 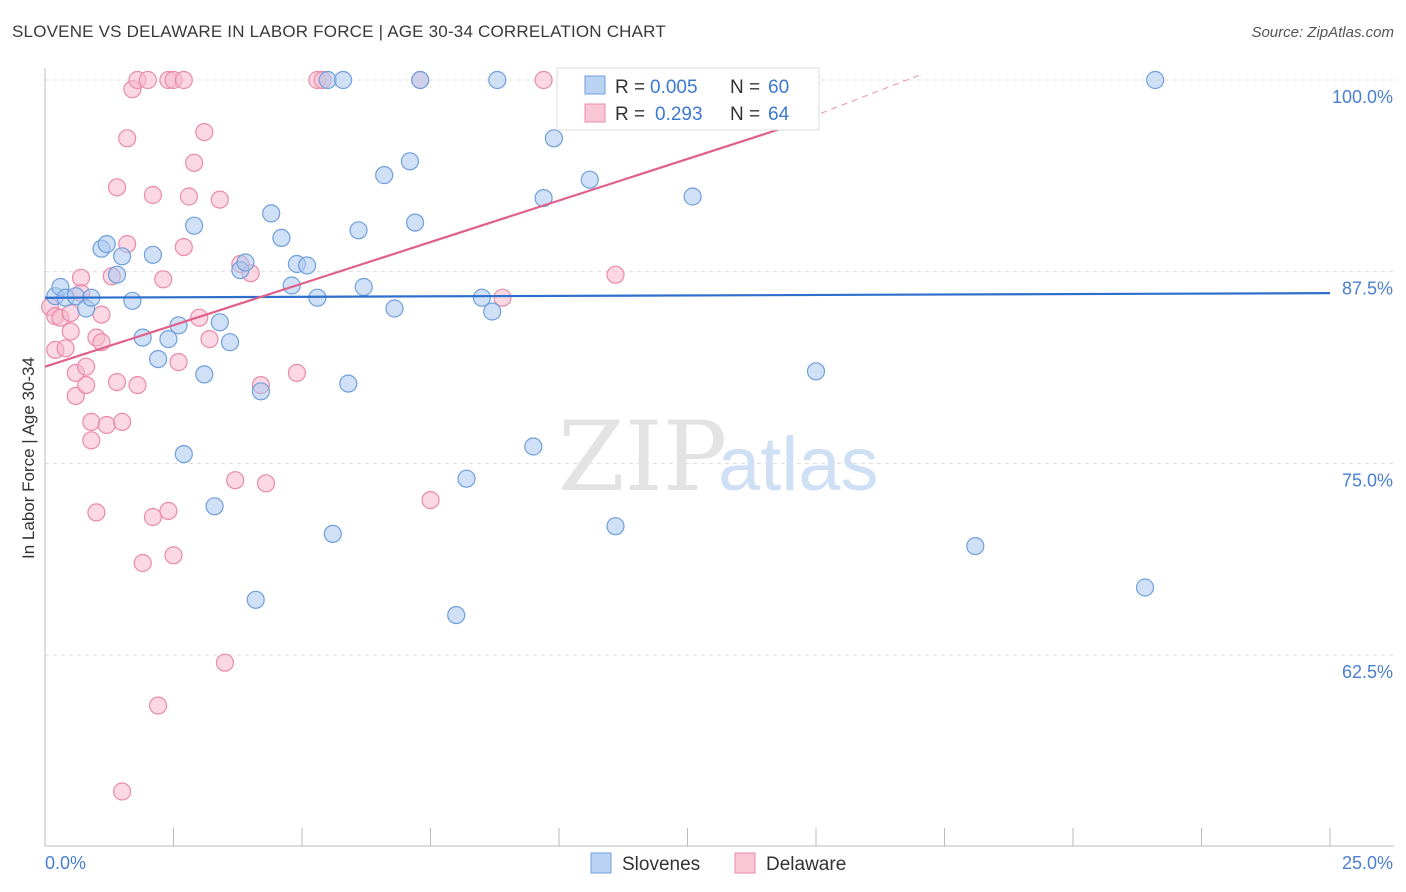 I want to click on bottom-legend-swatch-slovenes, so click(x=601, y=863).